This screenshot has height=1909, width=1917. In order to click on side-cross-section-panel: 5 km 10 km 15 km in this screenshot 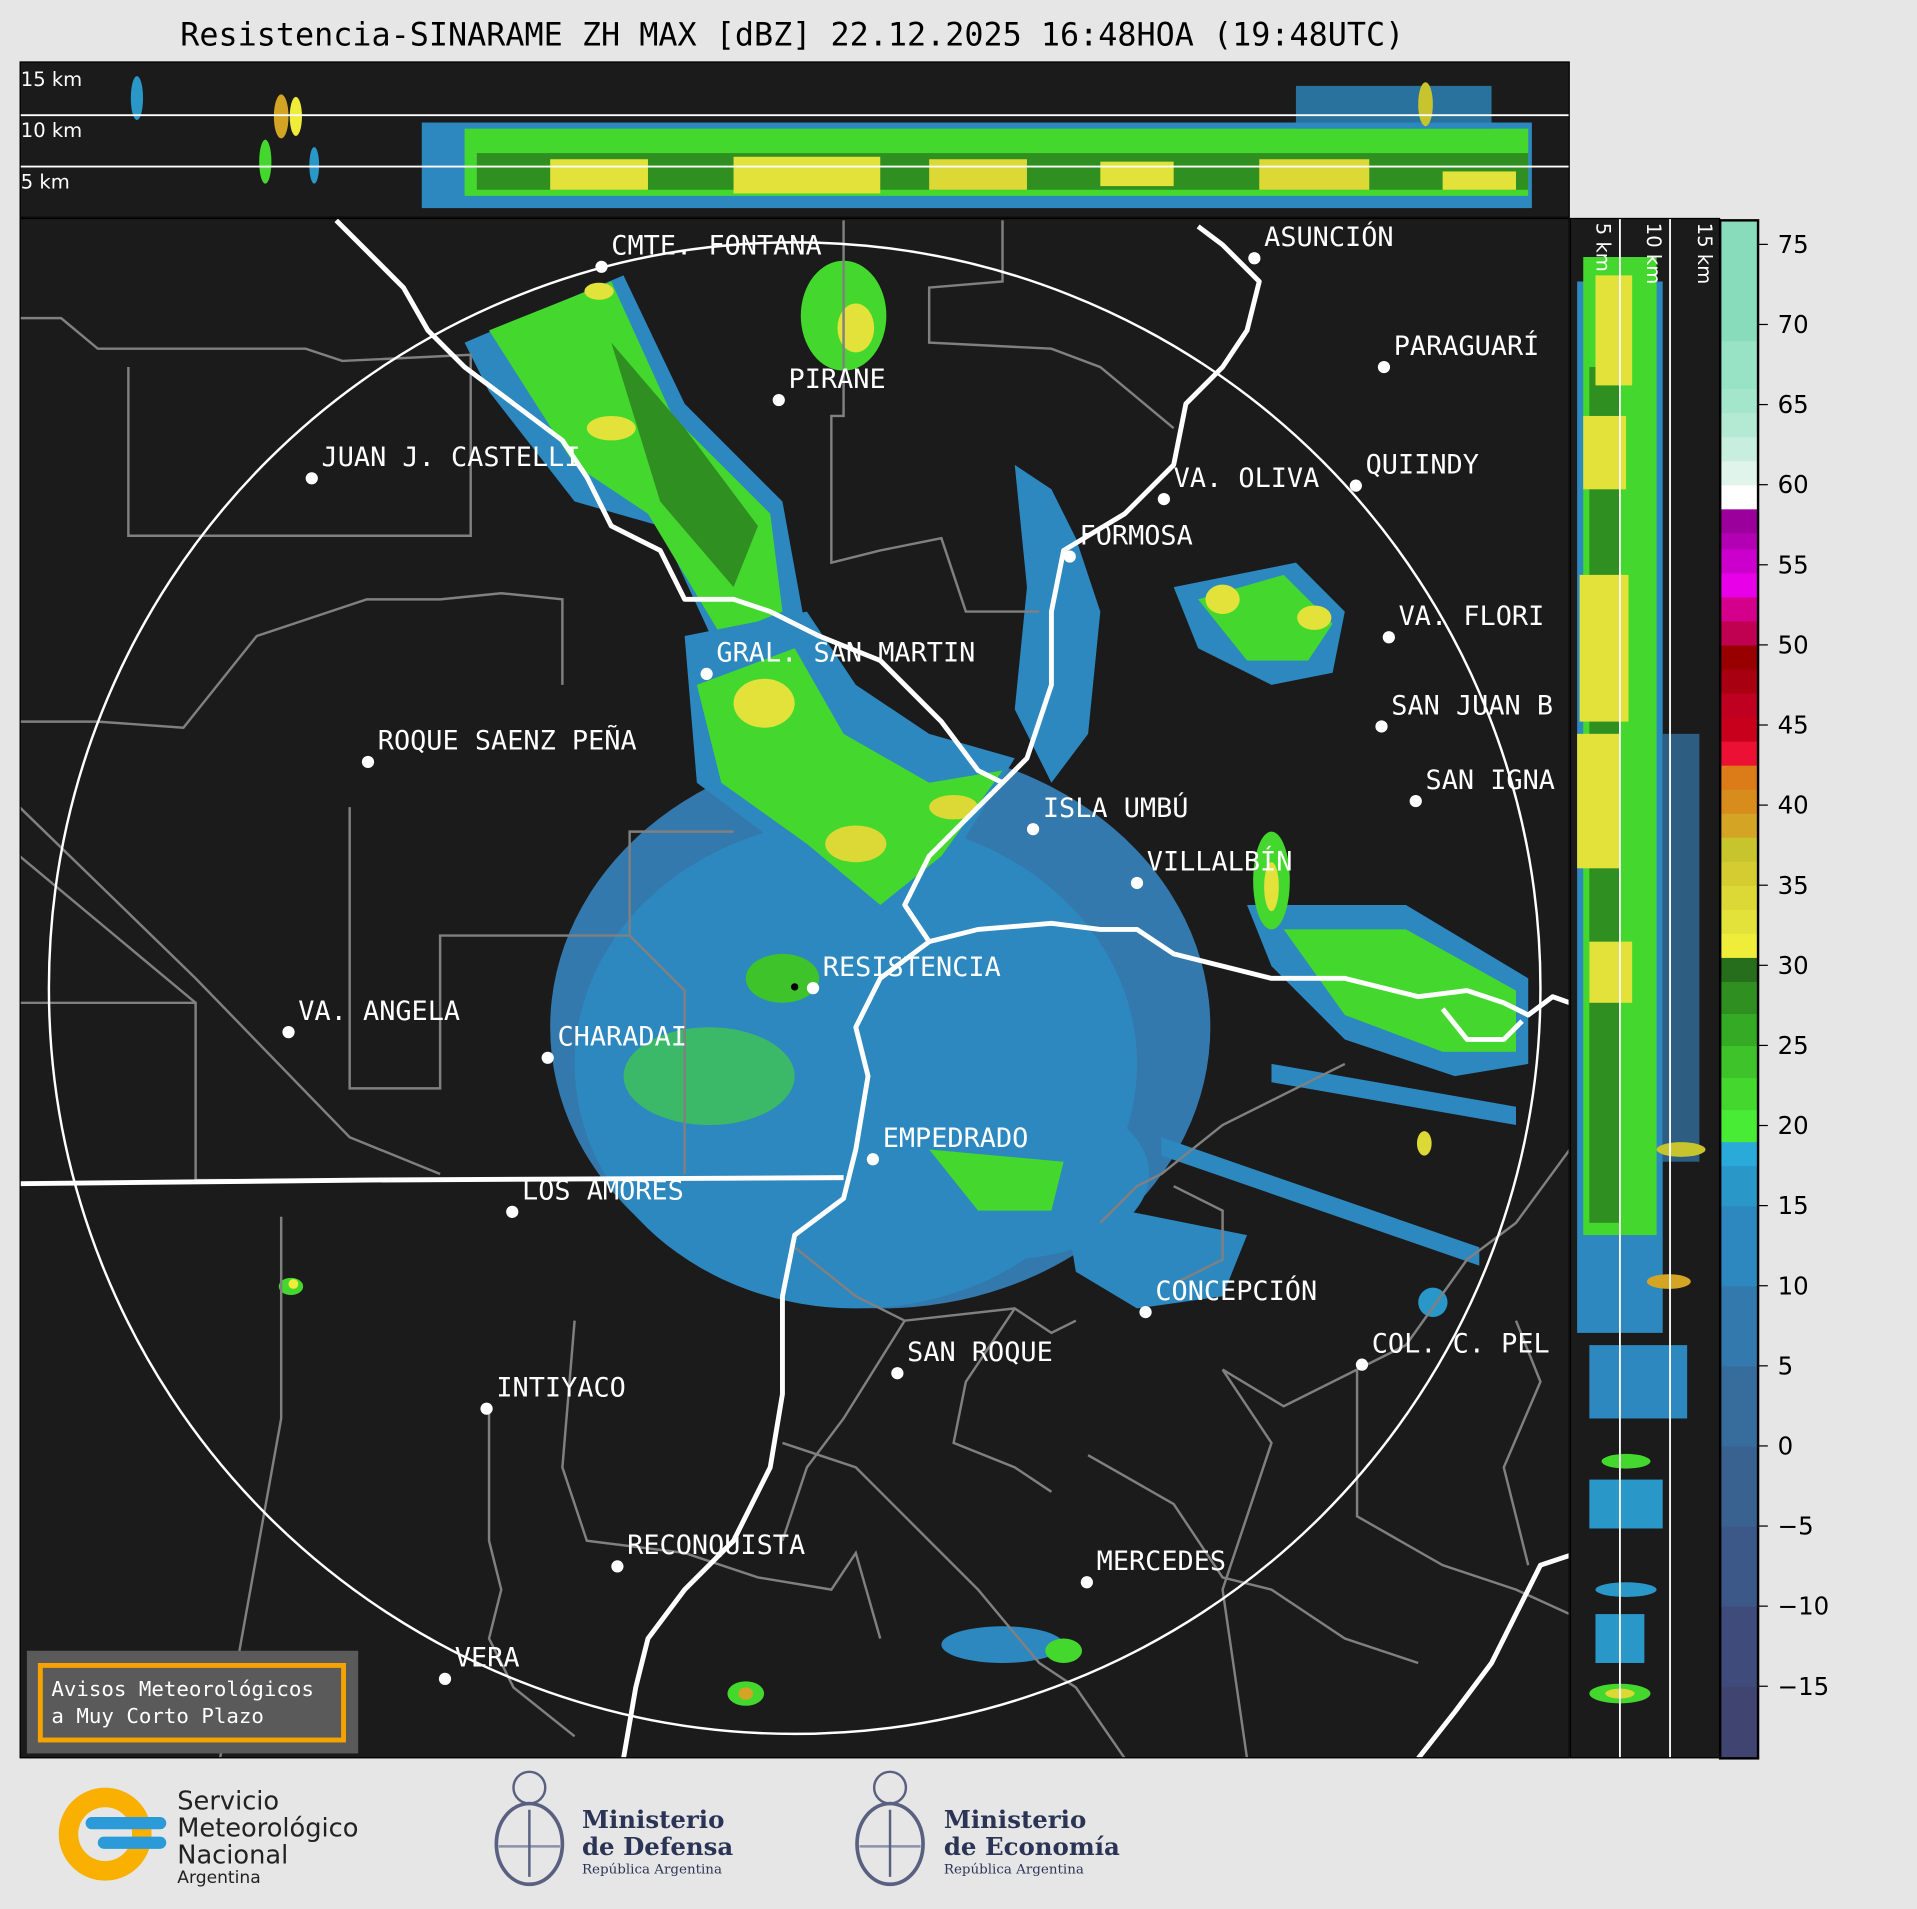, I will do `click(1645, 988)`.